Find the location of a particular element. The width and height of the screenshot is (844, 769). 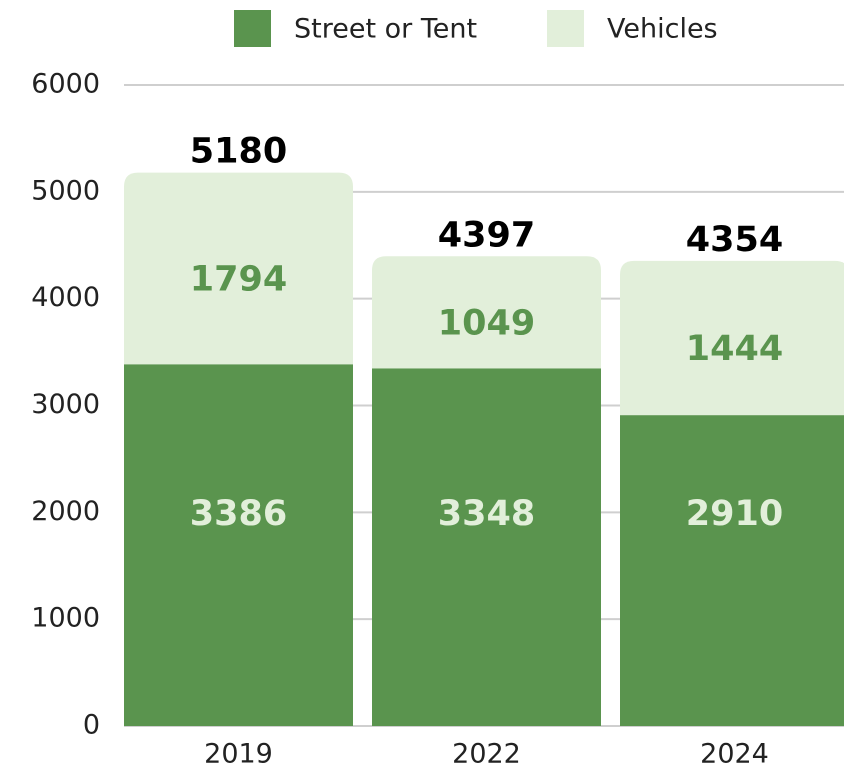

segment-label: 3386 is located at coordinates (238, 514).